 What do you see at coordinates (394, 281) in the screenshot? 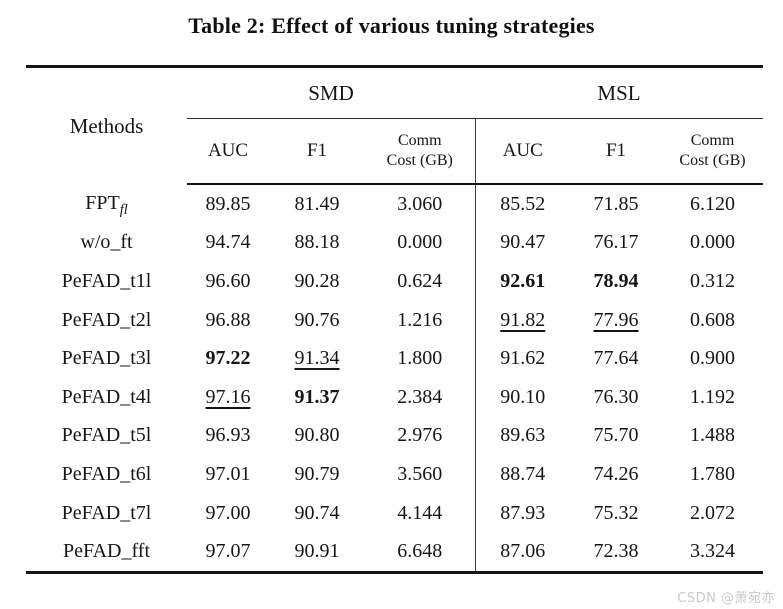
I see `table-row: PeFAD_t1l 96.60 90.28 0.624 92.61 78.94 0.312` at bounding box center [394, 281].